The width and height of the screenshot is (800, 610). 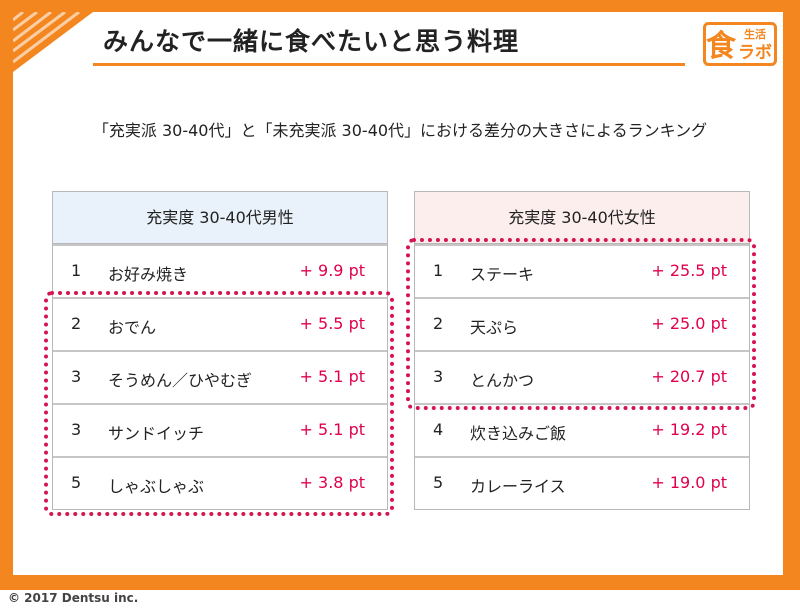 I want to click on table-row: 2 おでん + 5.5 pt, so click(x=220, y=323).